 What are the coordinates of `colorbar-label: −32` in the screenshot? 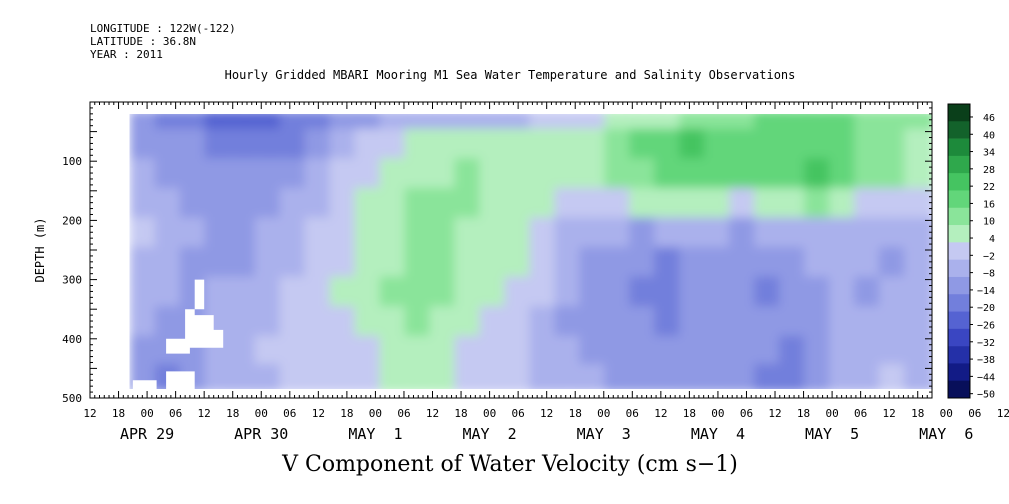 It's located at (986, 343).